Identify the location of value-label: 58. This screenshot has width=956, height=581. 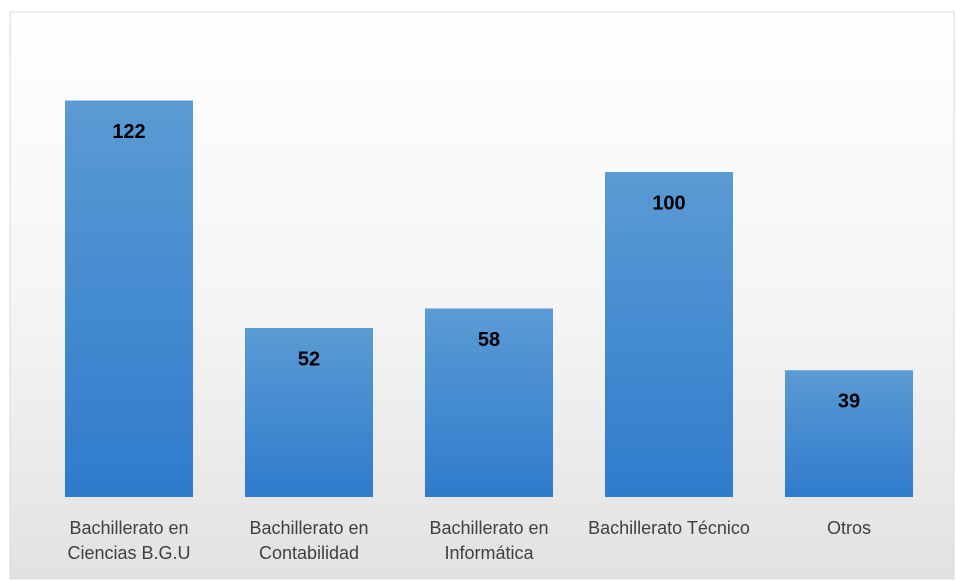
(489, 340).